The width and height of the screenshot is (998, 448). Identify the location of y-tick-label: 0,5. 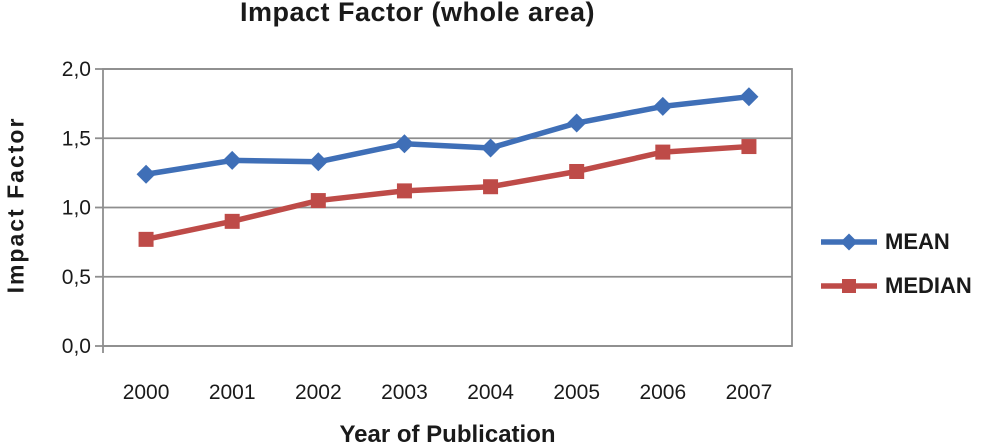
(76, 277).